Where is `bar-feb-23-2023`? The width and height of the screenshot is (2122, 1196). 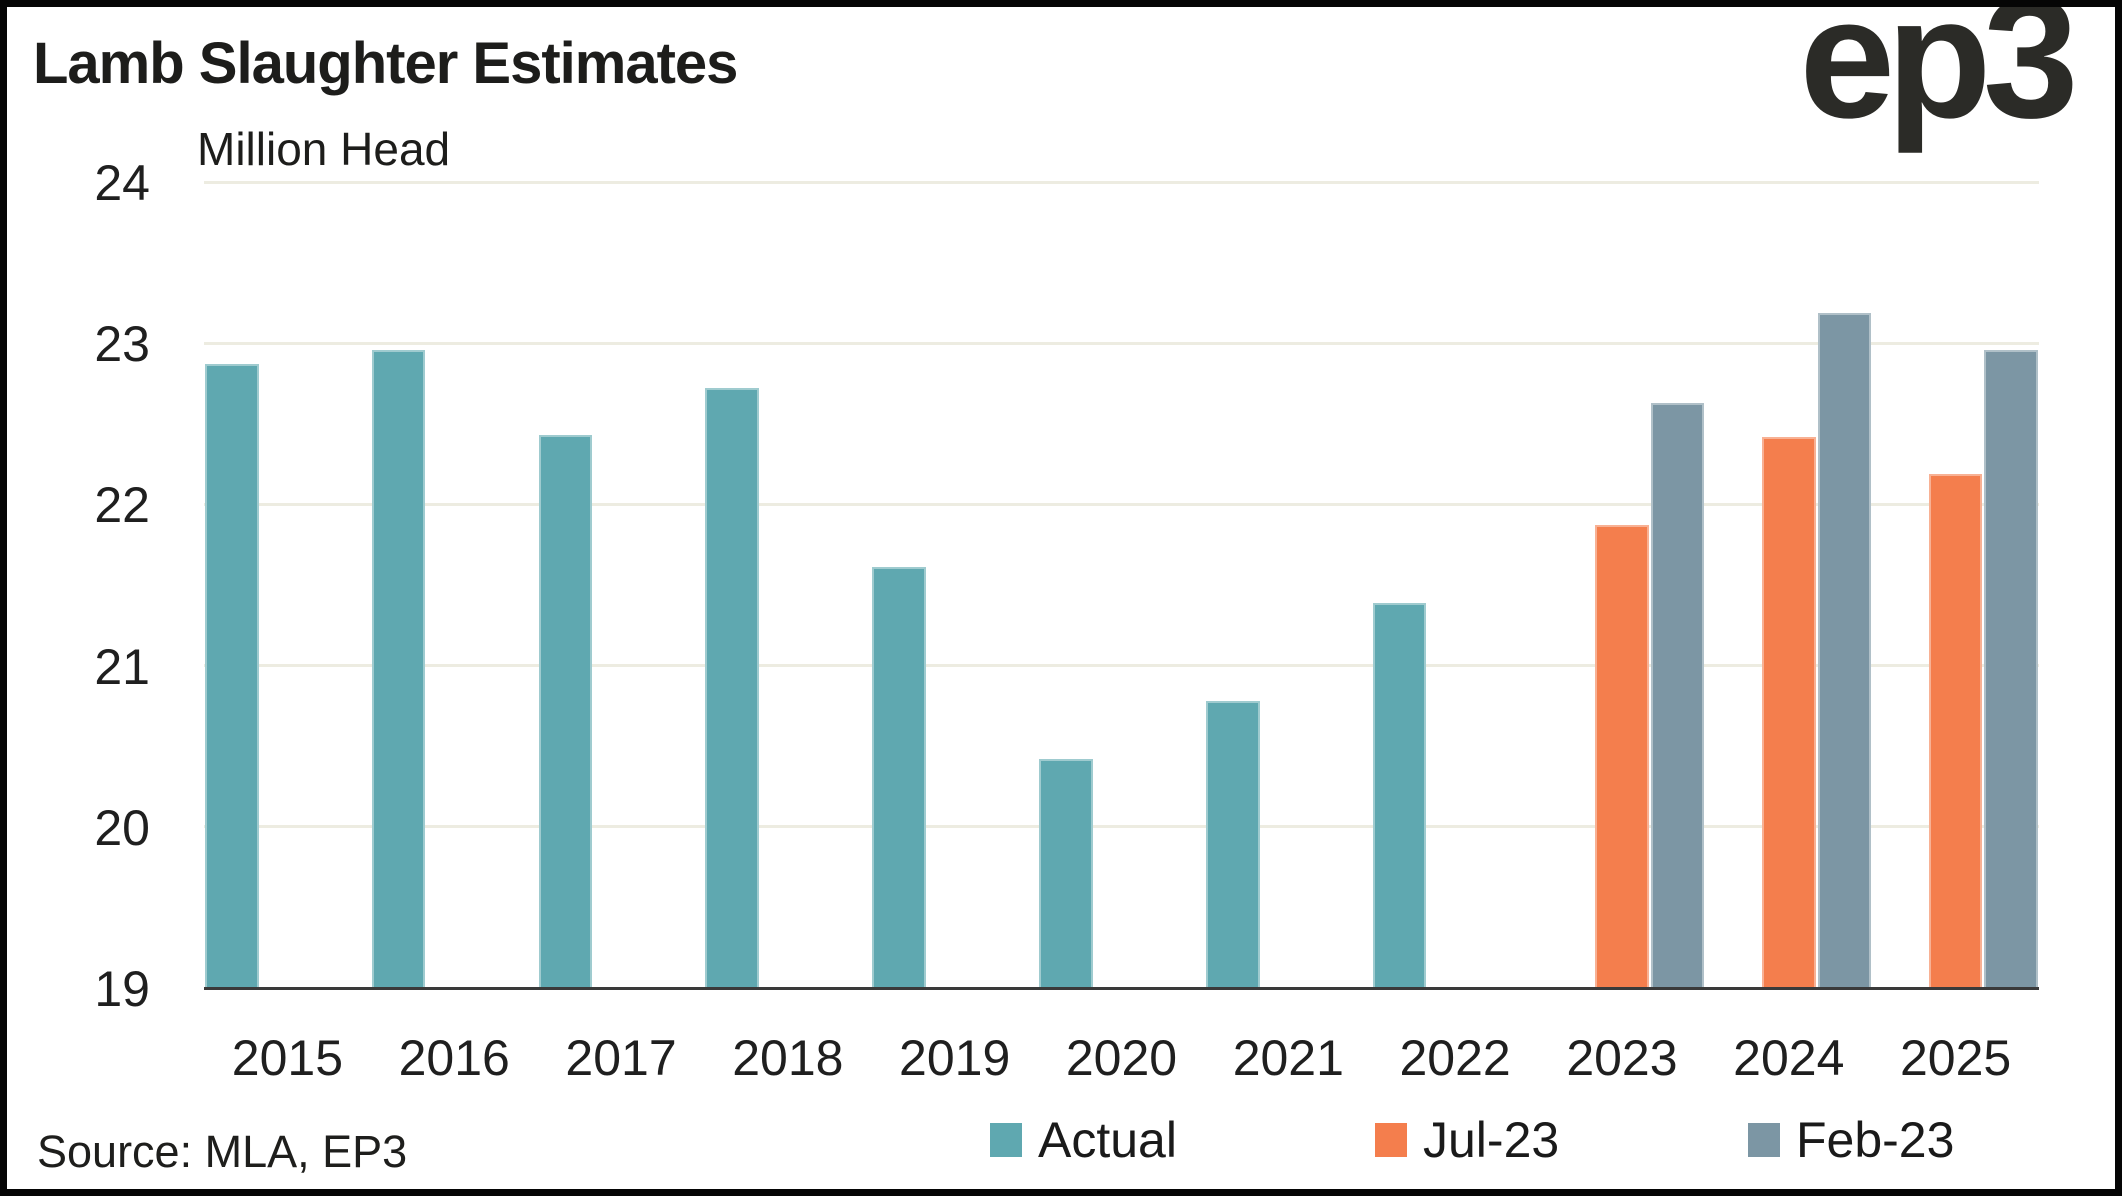 bar-feb-23-2023 is located at coordinates (1677, 695).